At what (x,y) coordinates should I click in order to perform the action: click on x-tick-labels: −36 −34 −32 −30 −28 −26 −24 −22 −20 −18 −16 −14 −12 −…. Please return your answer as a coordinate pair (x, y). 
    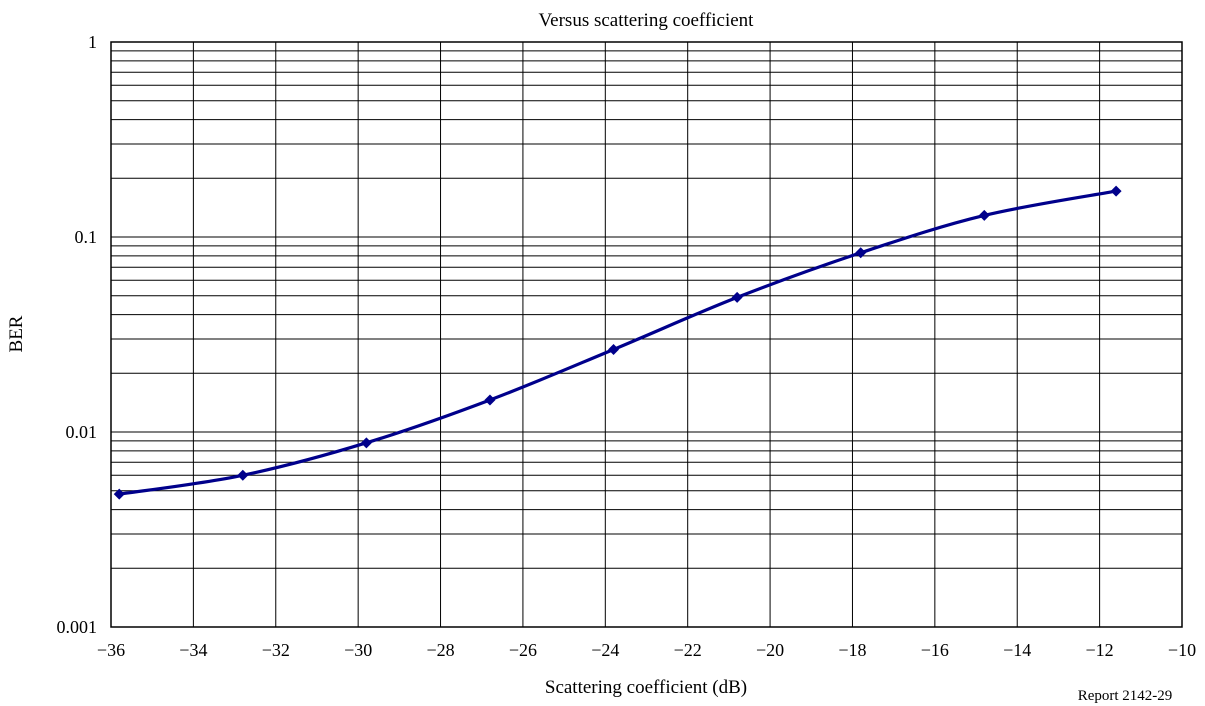
    Looking at the image, I should click on (646, 650).